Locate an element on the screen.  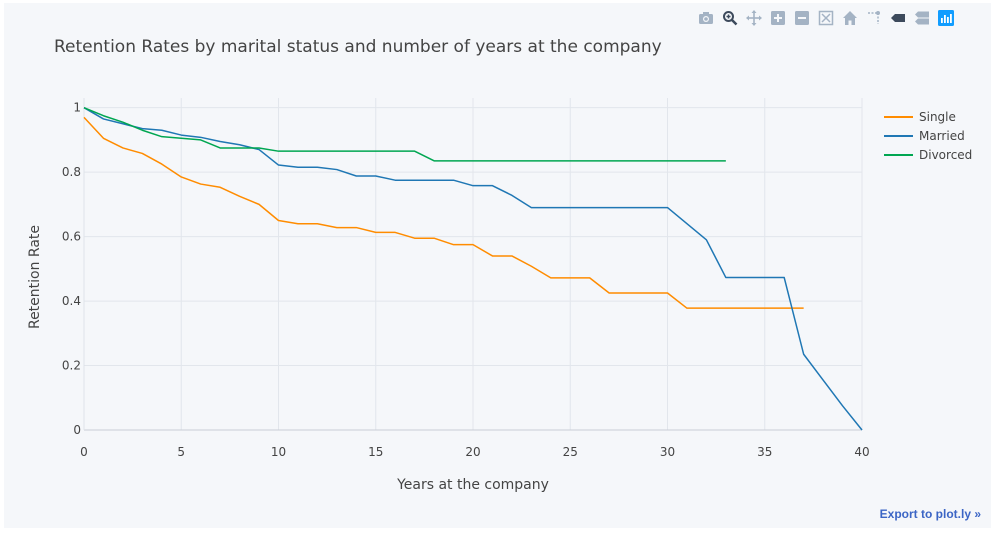
x-tick-label: 20 is located at coordinates (472, 452).